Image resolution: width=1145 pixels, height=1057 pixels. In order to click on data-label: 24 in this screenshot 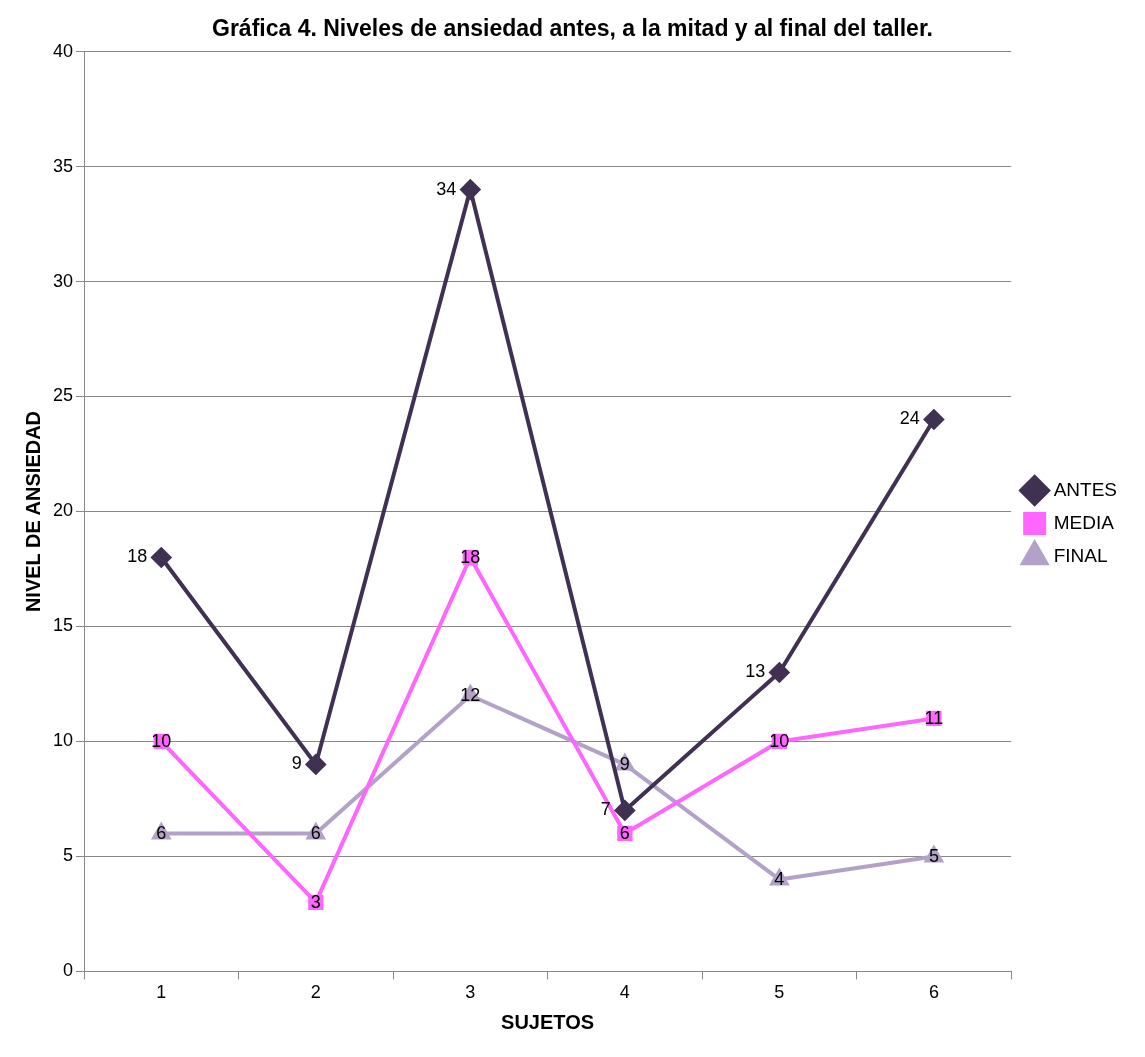, I will do `click(909, 418)`.